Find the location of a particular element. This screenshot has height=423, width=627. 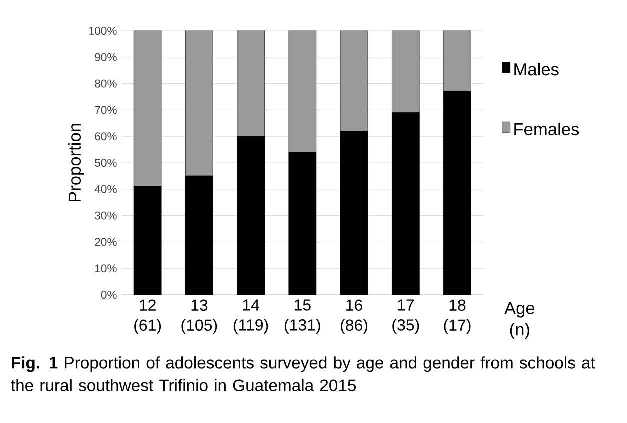

y-tick-label: 50% is located at coordinates (106, 162).